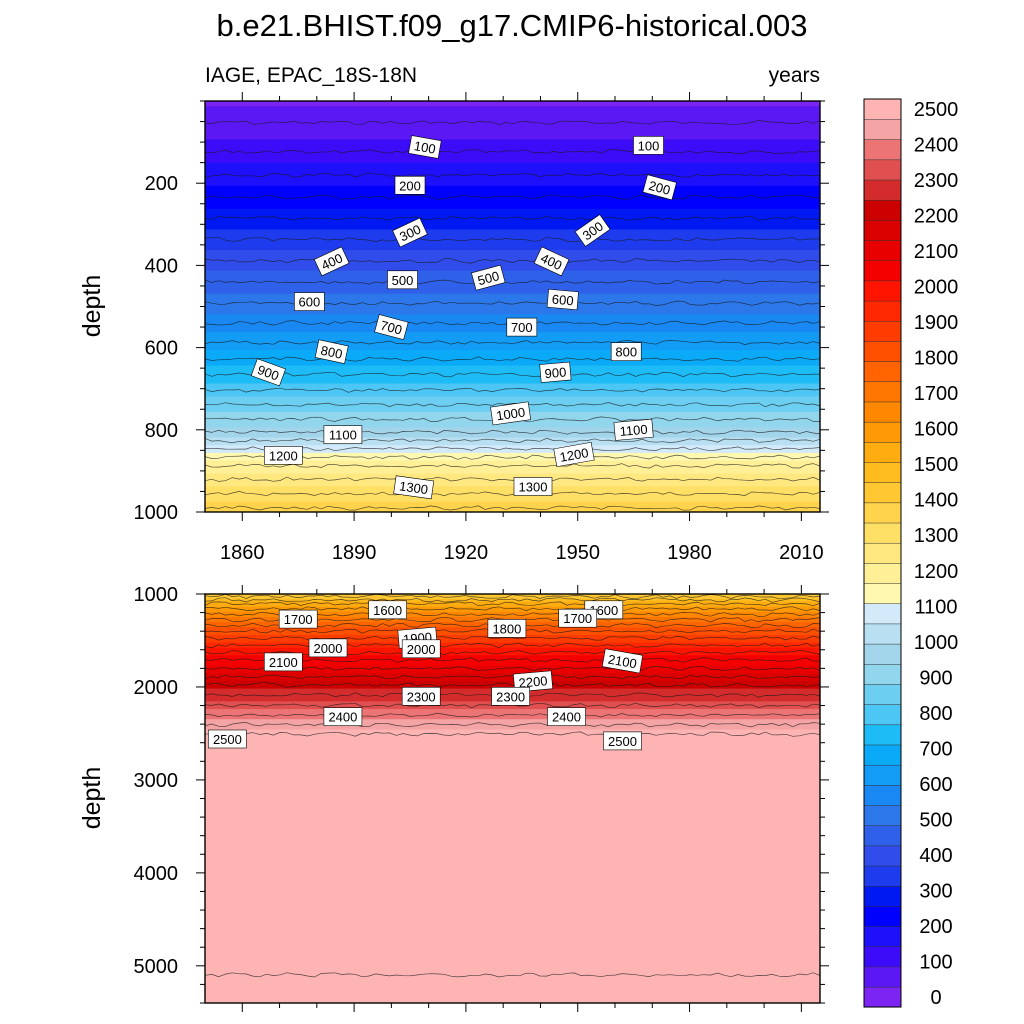  I want to click on colorbar-label: 0, so click(935, 998).